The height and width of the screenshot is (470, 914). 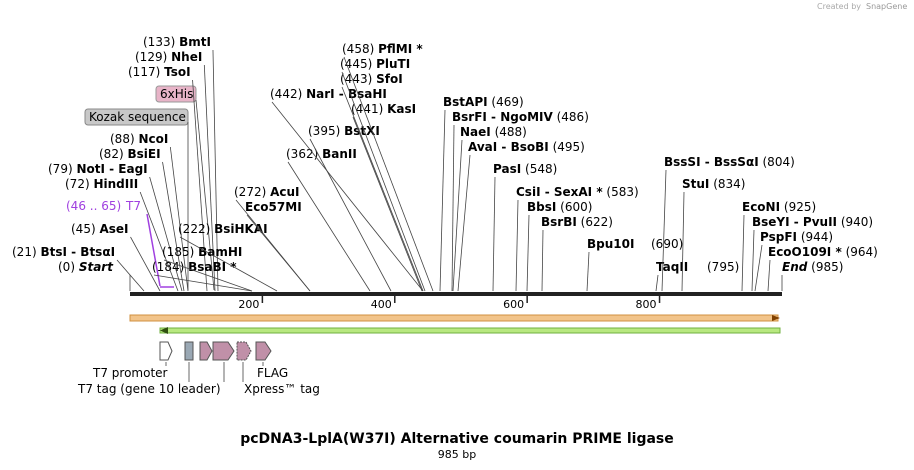 What do you see at coordinates (382, 49) in the screenshot?
I see `site-label: (458) PflMI *` at bounding box center [382, 49].